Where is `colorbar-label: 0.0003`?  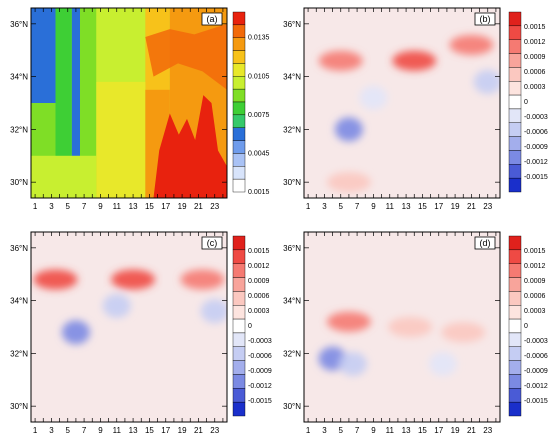
colorbar-label: 0.0003 is located at coordinates (535, 87).